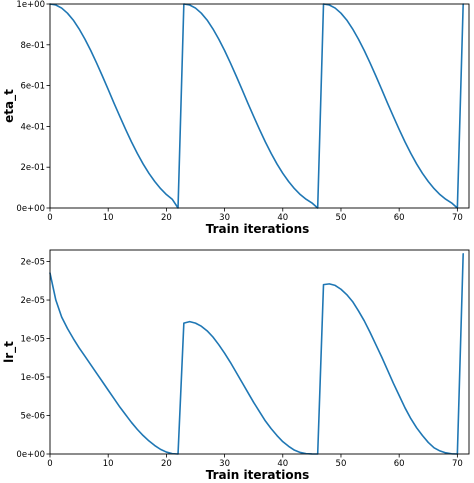  I want to click on y-tick-label: 5e-06, so click(32, 417).